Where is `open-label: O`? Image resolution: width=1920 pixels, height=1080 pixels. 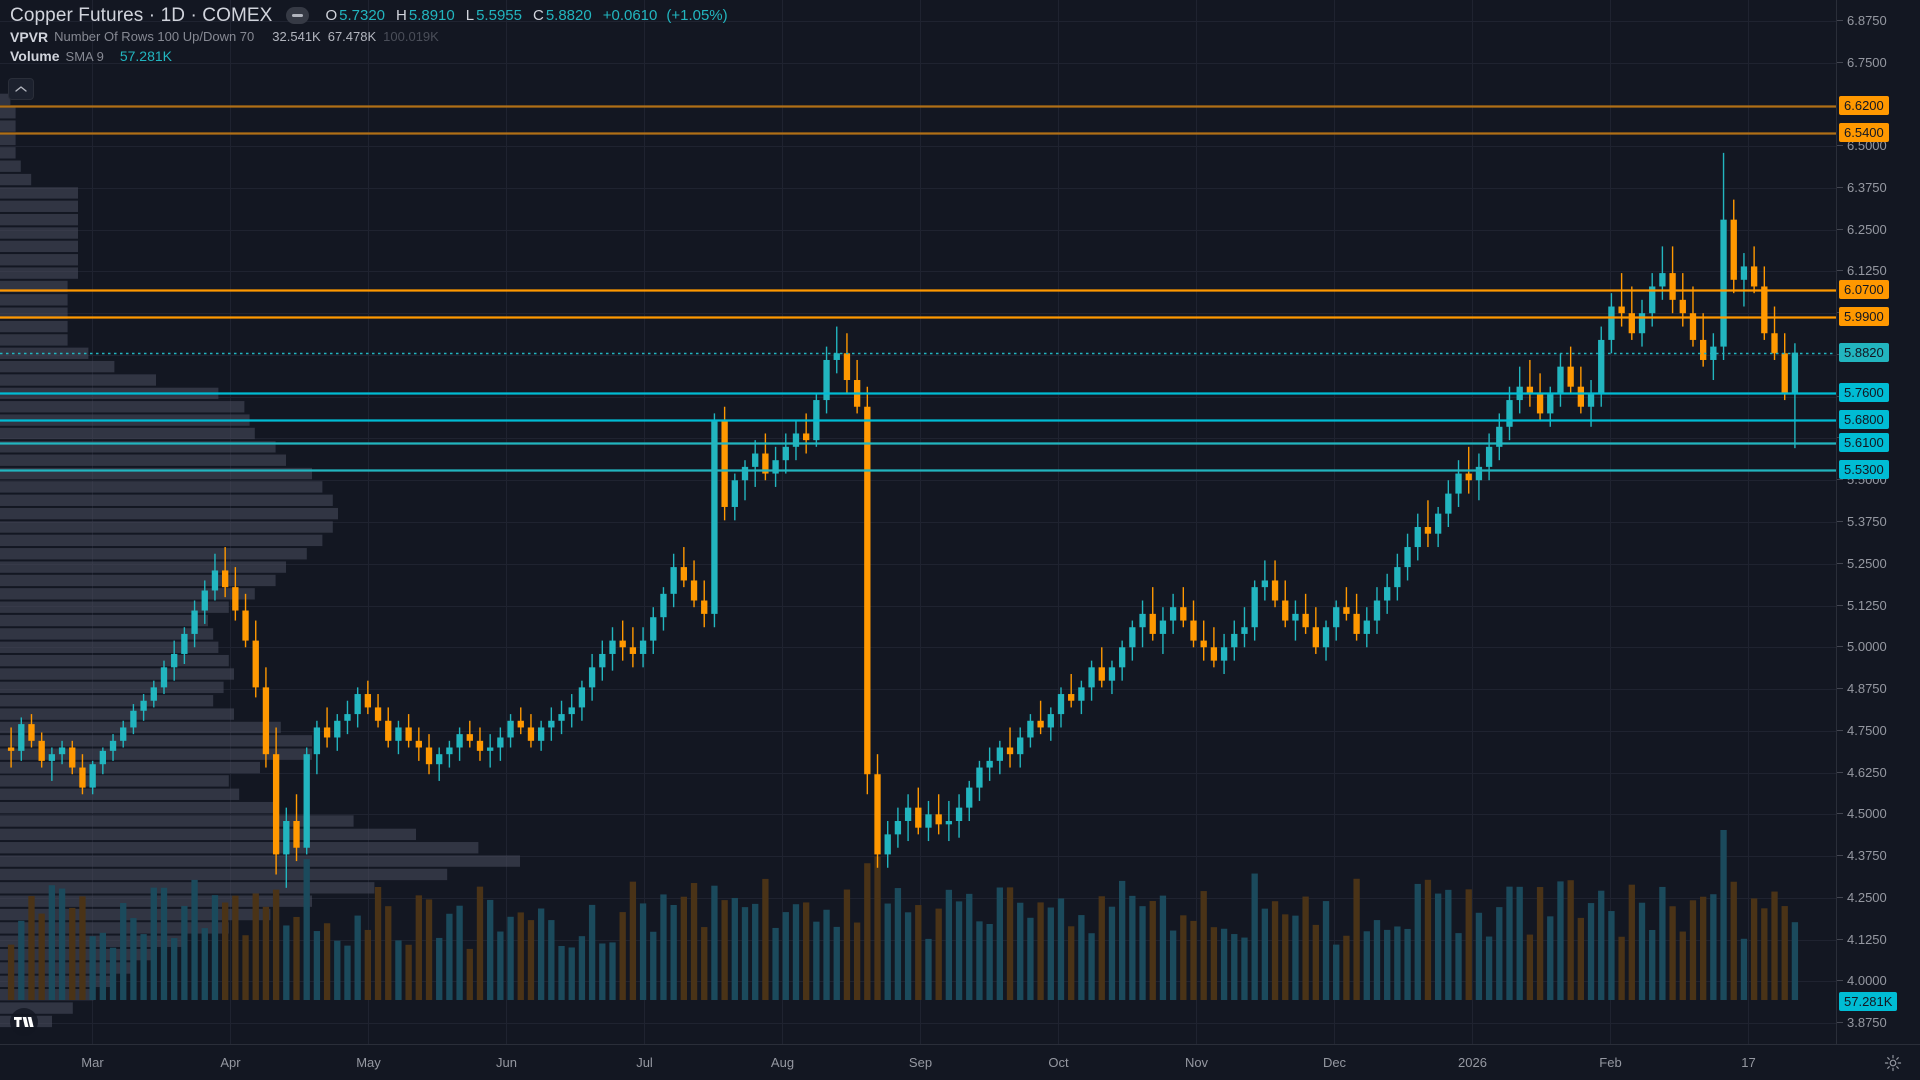 open-label: O is located at coordinates (331, 15).